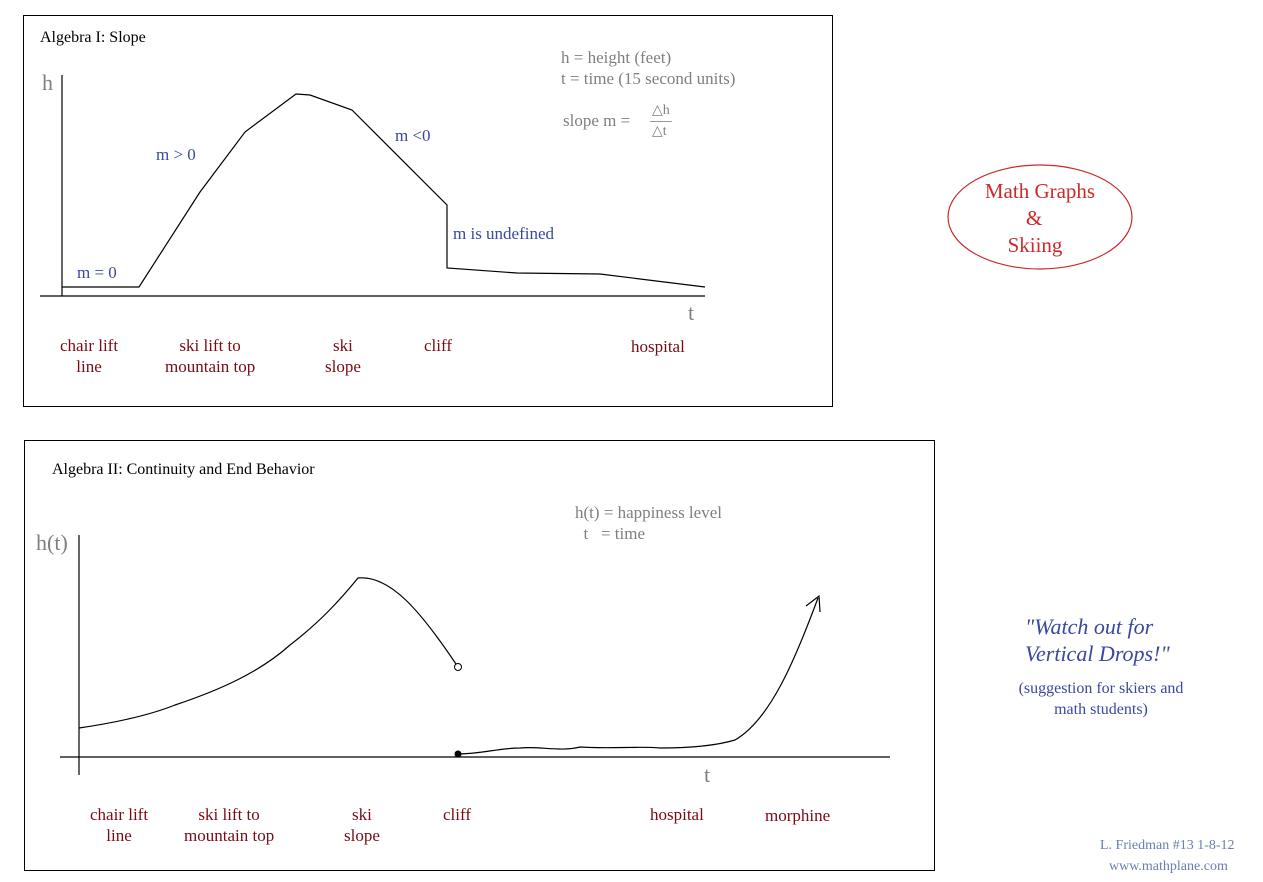  Describe the element at coordinates (458, 754) in the screenshot. I see `closed-dot` at that location.